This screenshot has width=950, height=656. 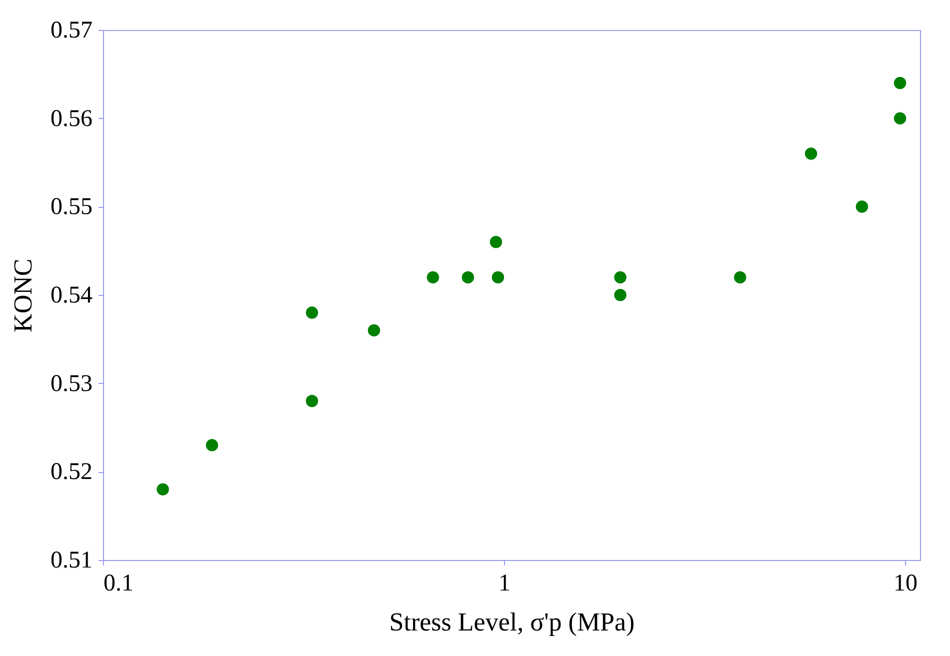 I want to click on x-tick-label: 0.1, so click(x=119, y=583).